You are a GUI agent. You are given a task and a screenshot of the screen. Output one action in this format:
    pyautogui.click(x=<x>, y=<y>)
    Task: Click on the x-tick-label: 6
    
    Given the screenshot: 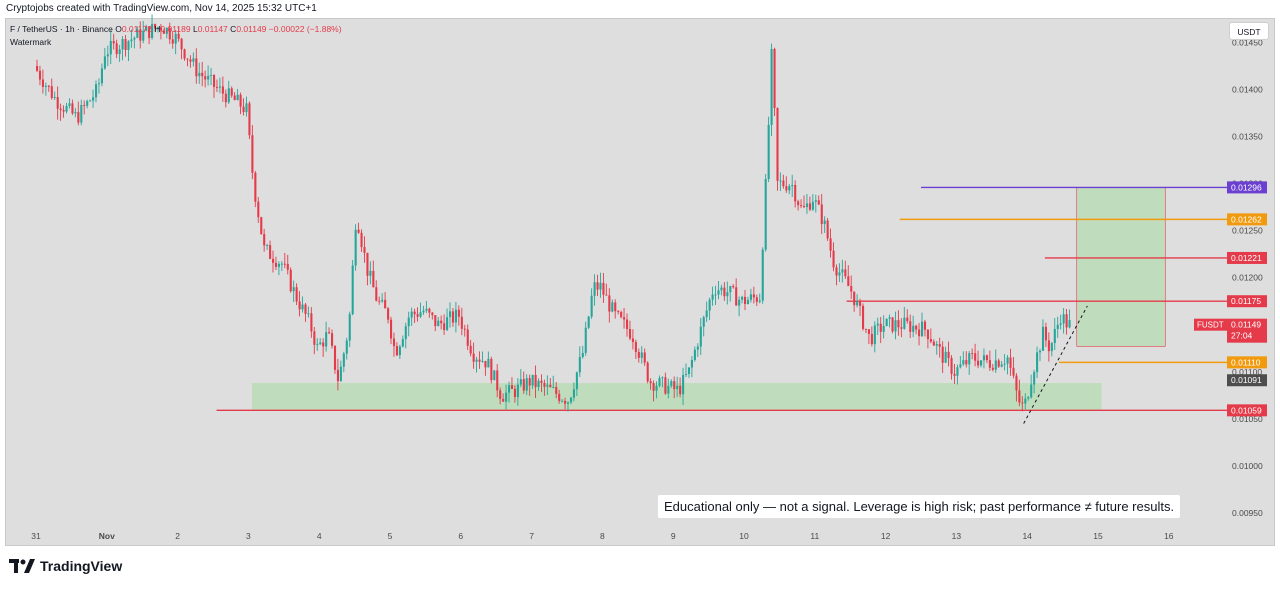 What is the action you would take?
    pyautogui.click(x=460, y=536)
    